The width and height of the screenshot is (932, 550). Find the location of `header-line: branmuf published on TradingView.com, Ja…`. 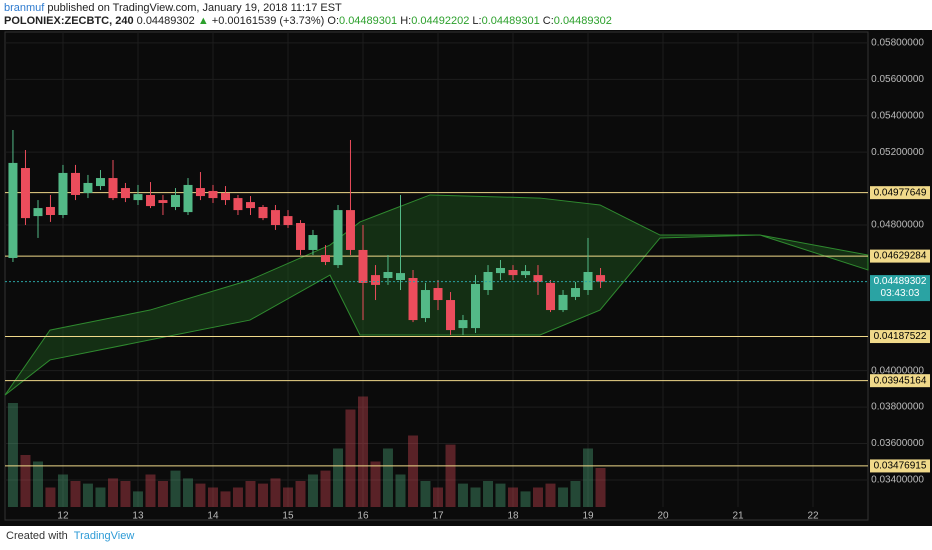

header-line: branmuf published on TradingView.com, Ja… is located at coordinates (308, 8).